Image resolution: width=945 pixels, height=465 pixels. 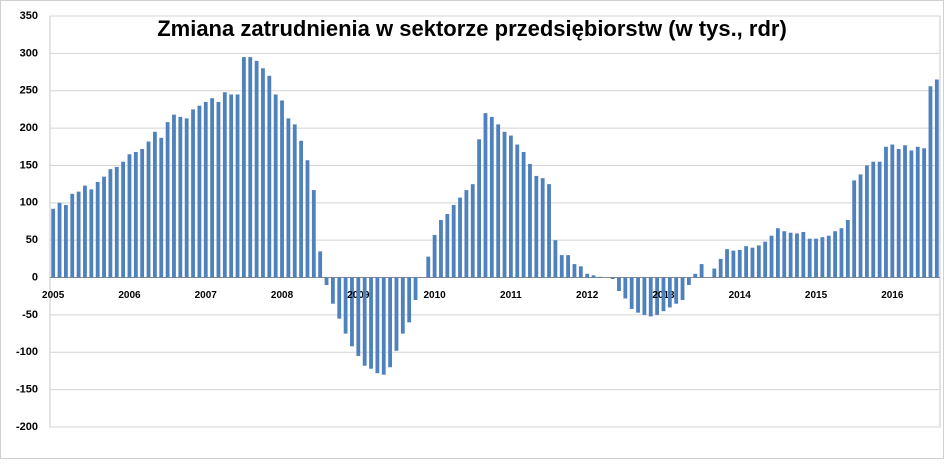 I want to click on x-tick-label: 2006, so click(x=129, y=295).